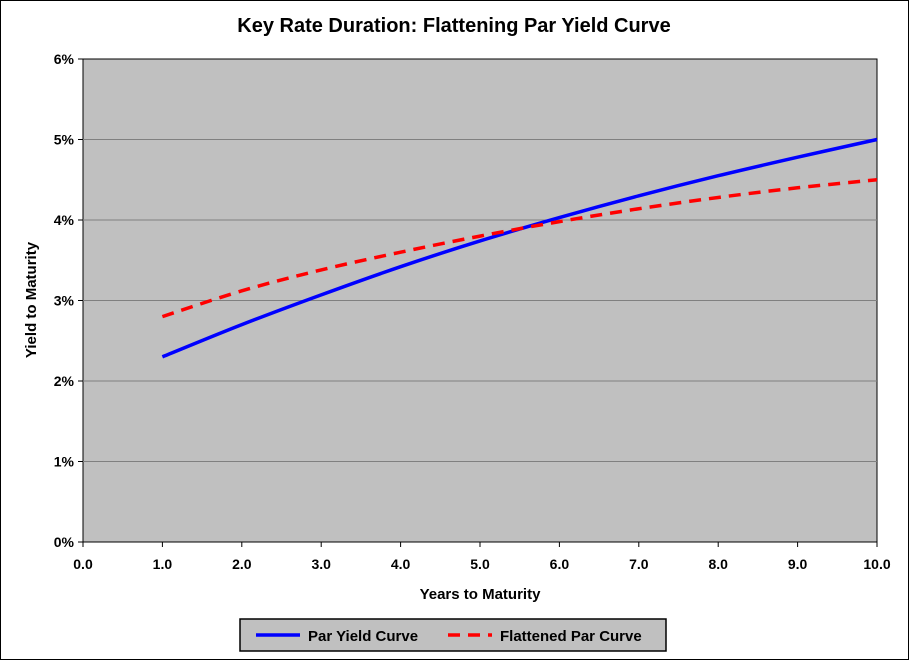  I want to click on legend: Par Yield Curve Flattened Par Curve, so click(453, 635).